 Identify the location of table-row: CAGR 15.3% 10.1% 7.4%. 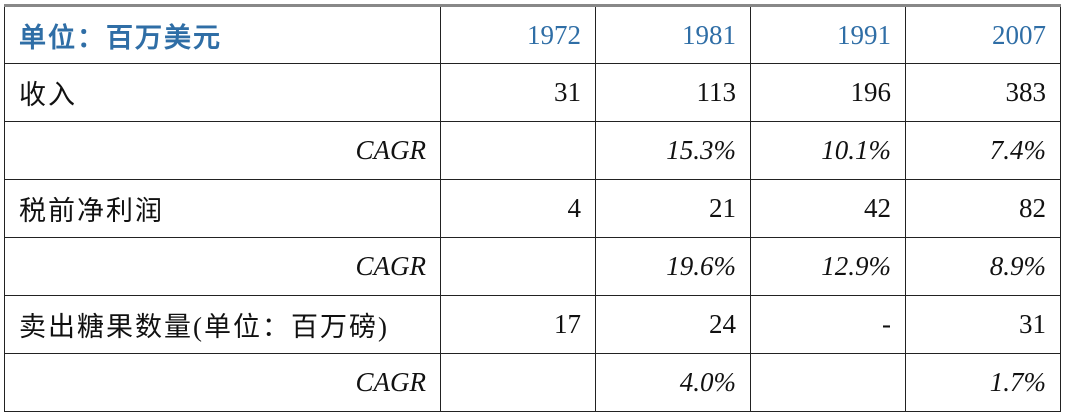
(532, 150).